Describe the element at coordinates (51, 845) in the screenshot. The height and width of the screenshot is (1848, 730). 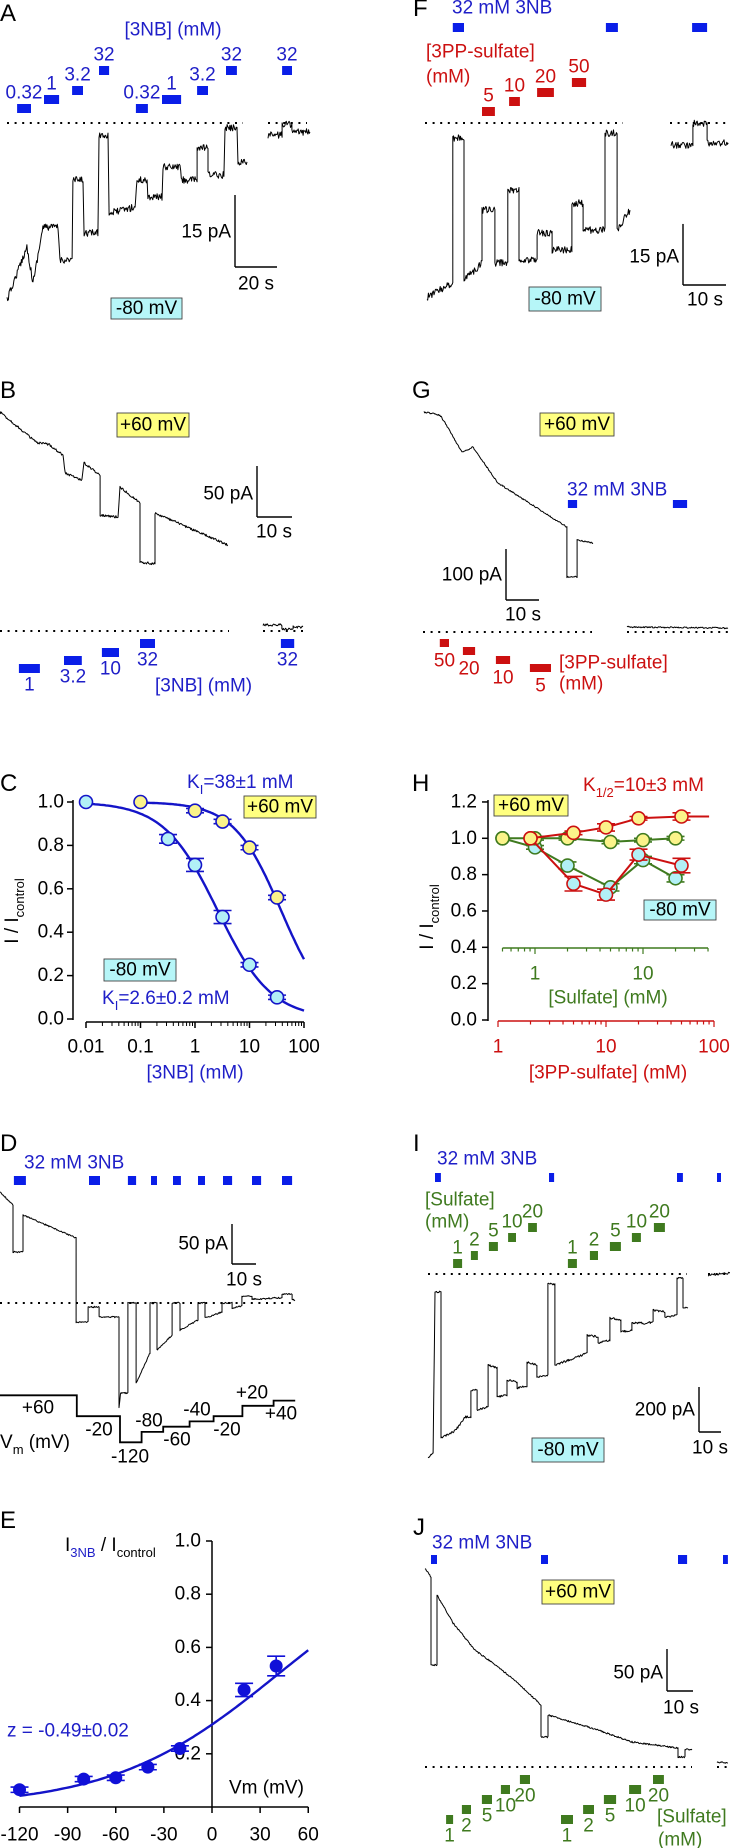
I see `y-tick-label: 0.8` at that location.